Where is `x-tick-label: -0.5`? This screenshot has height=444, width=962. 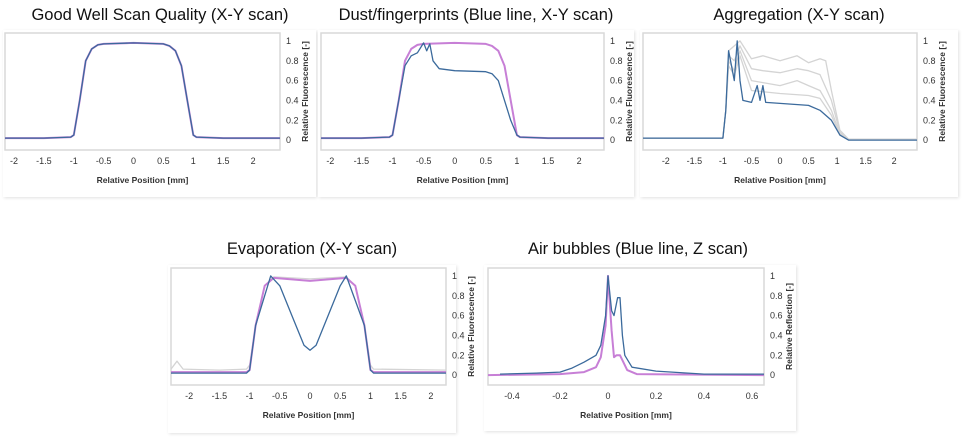
x-tick-label: -0.5 is located at coordinates (104, 161).